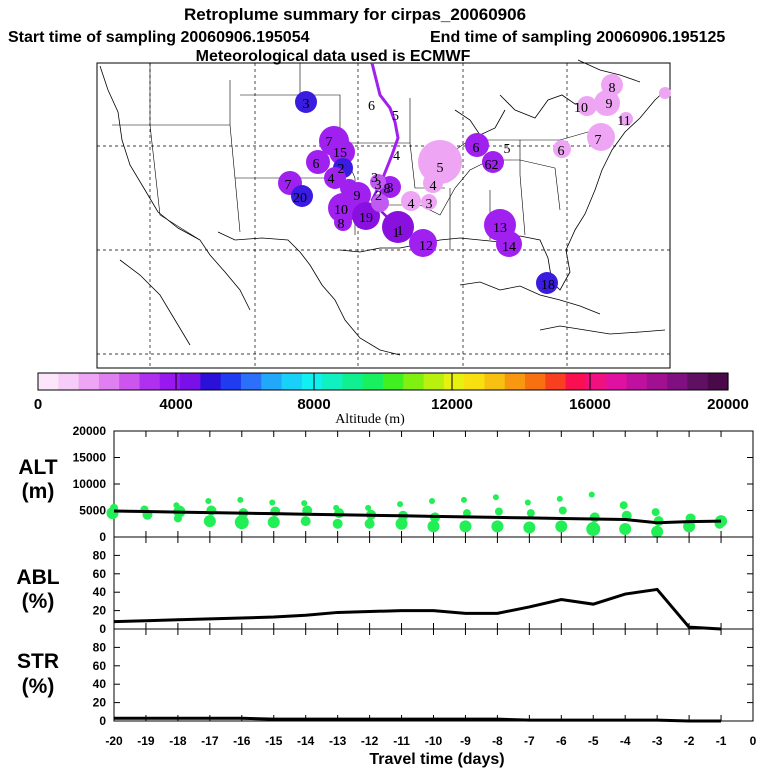 The width and height of the screenshot is (768, 768). What do you see at coordinates (387, 189) in the screenshot?
I see `plume-label: 8` at bounding box center [387, 189].